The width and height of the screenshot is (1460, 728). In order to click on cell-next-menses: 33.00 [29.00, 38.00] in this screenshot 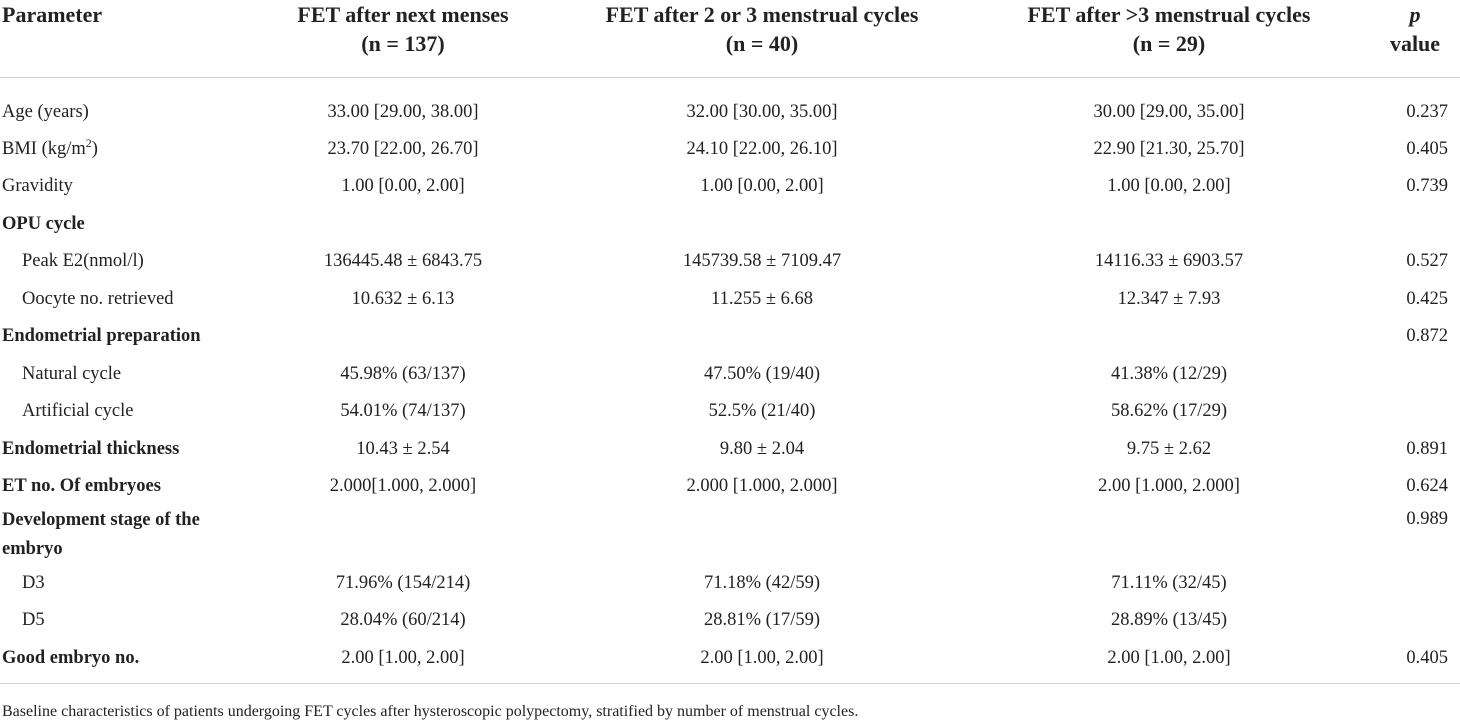, I will do `click(403, 111)`.